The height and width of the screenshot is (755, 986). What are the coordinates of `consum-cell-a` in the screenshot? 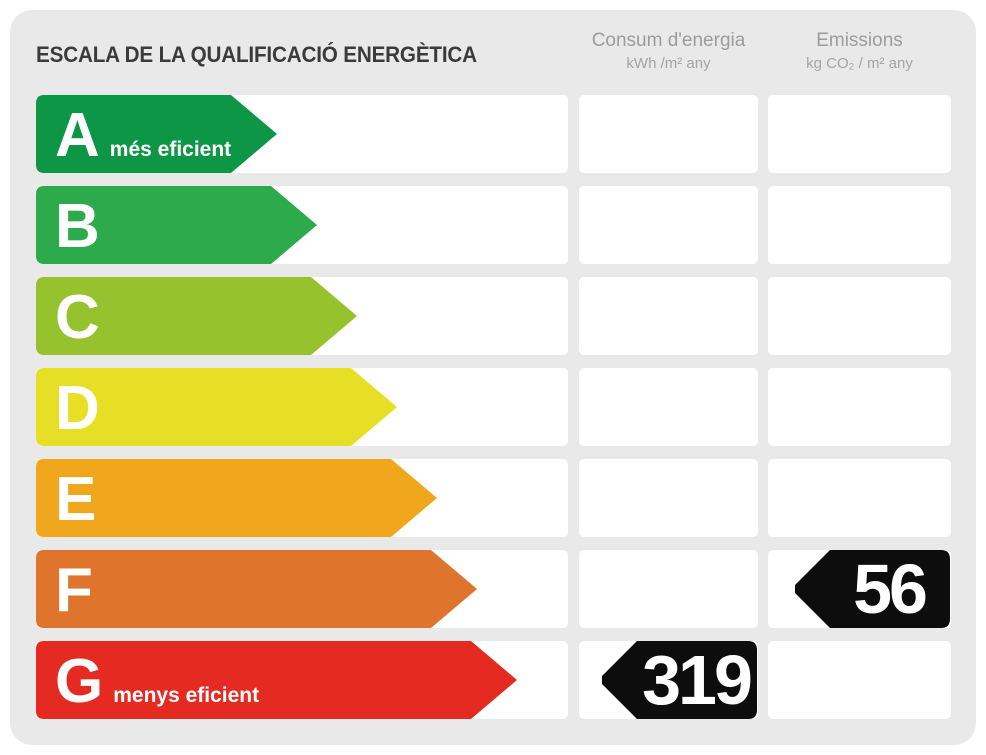 It's located at (668, 134).